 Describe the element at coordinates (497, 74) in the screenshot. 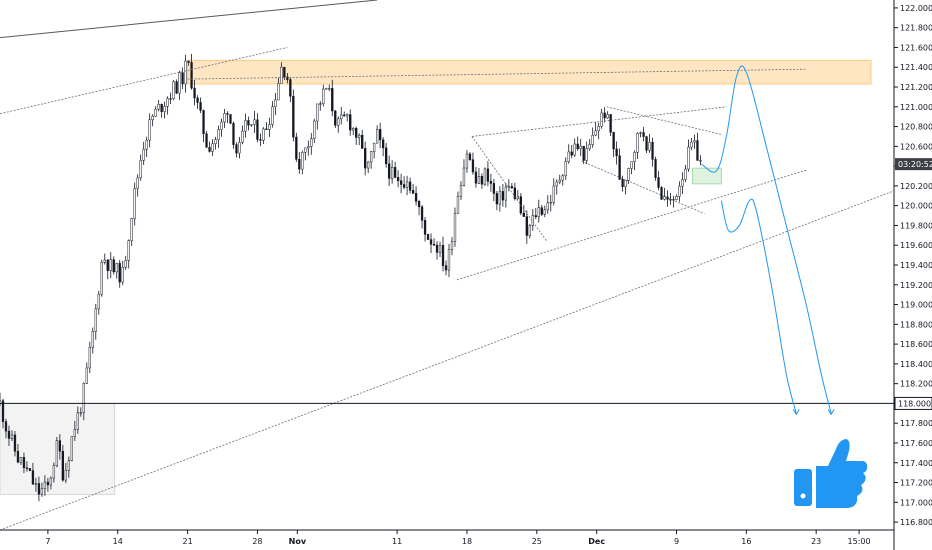

I see `channel-upper-line` at that location.